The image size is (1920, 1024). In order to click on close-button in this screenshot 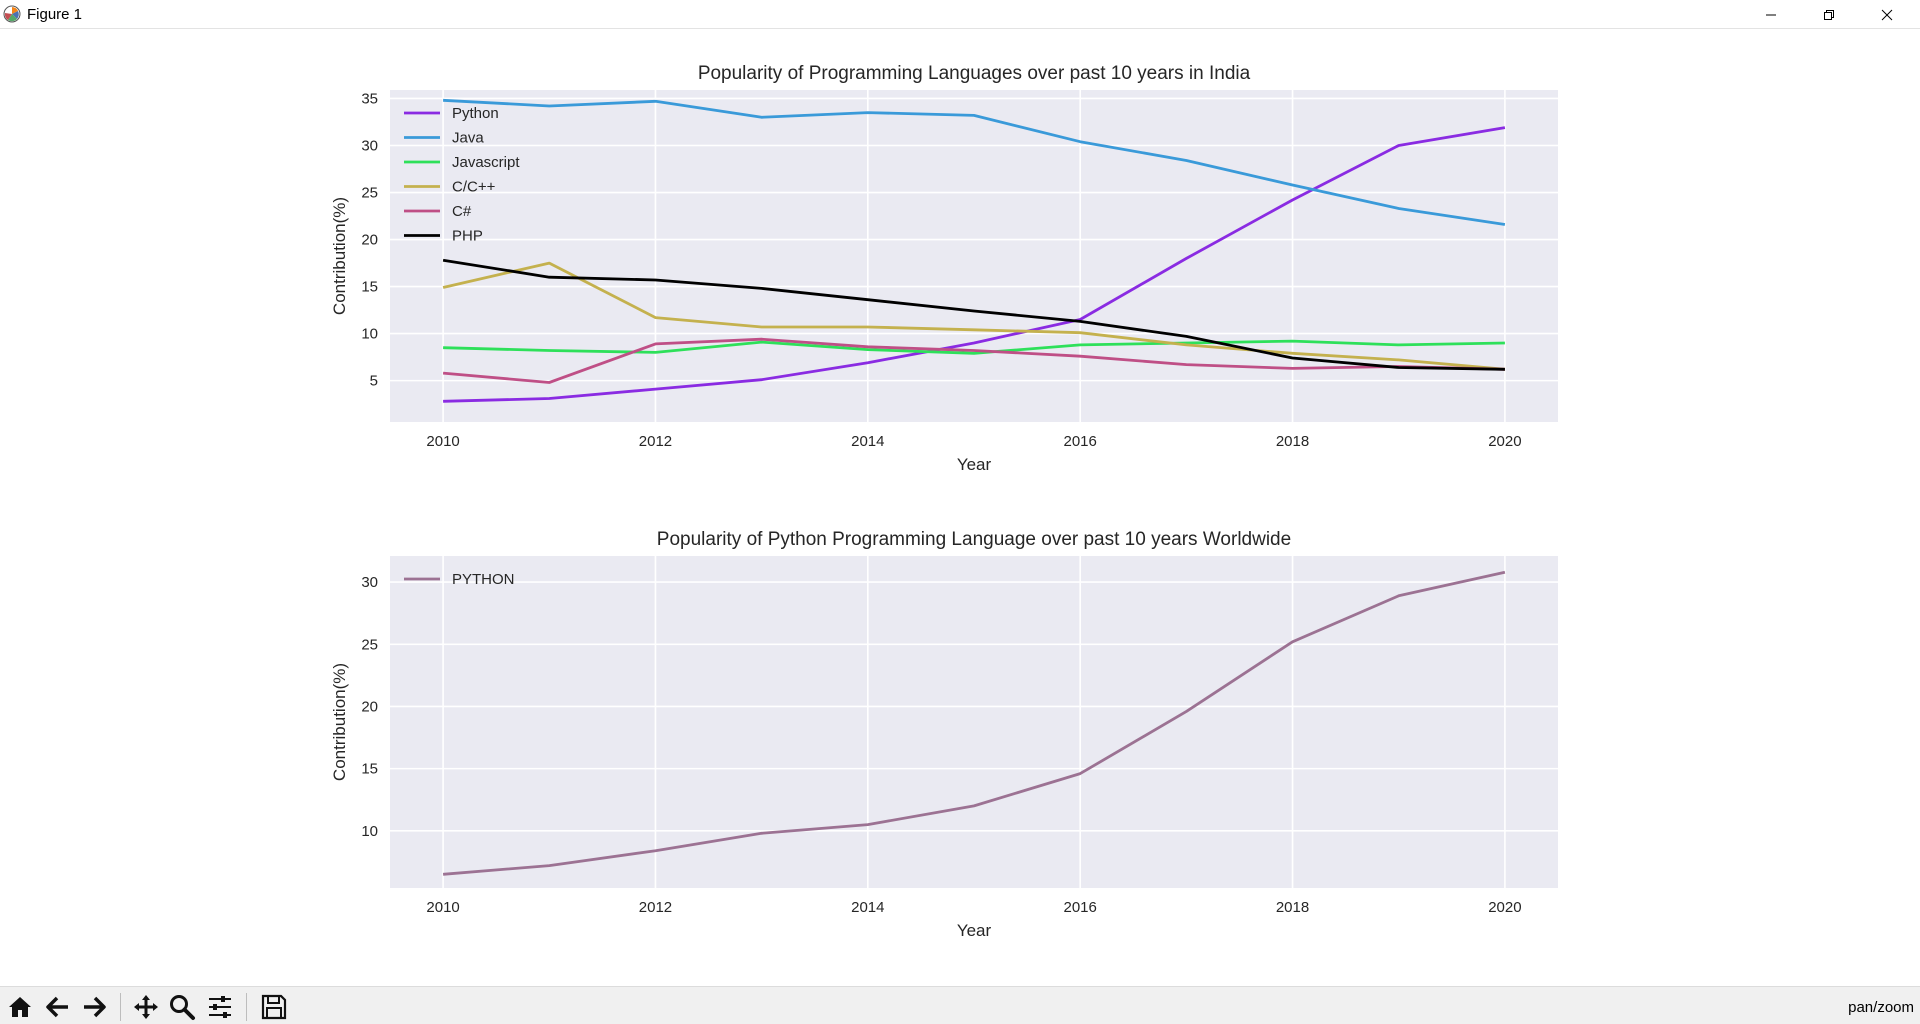, I will do `click(1887, 14)`.